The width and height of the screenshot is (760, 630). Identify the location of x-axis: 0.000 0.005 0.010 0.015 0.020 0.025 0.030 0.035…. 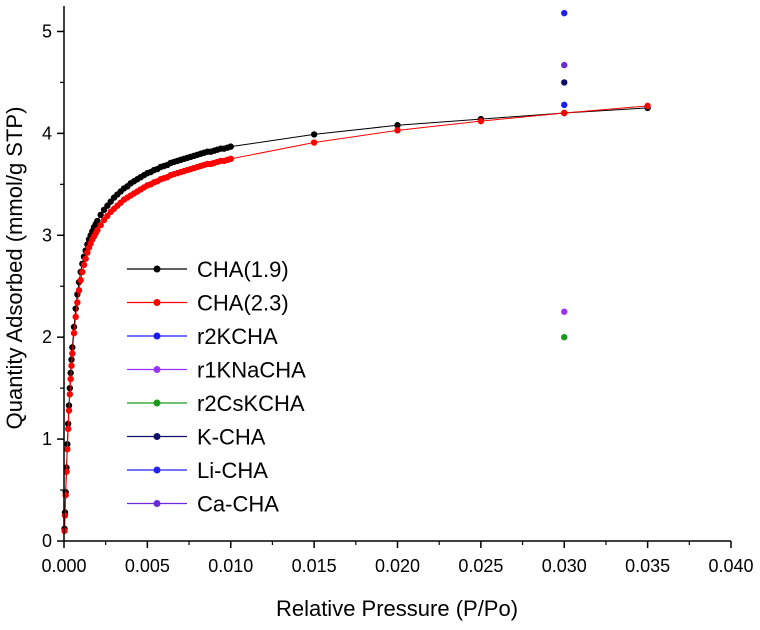
(397, 558).